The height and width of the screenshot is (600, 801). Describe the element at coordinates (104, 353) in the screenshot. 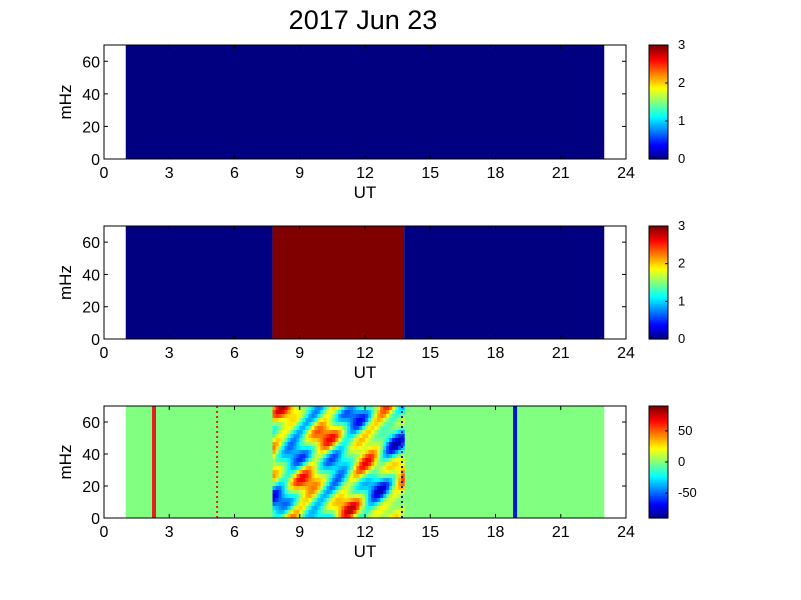

I see `x-tick-label: 0` at that location.